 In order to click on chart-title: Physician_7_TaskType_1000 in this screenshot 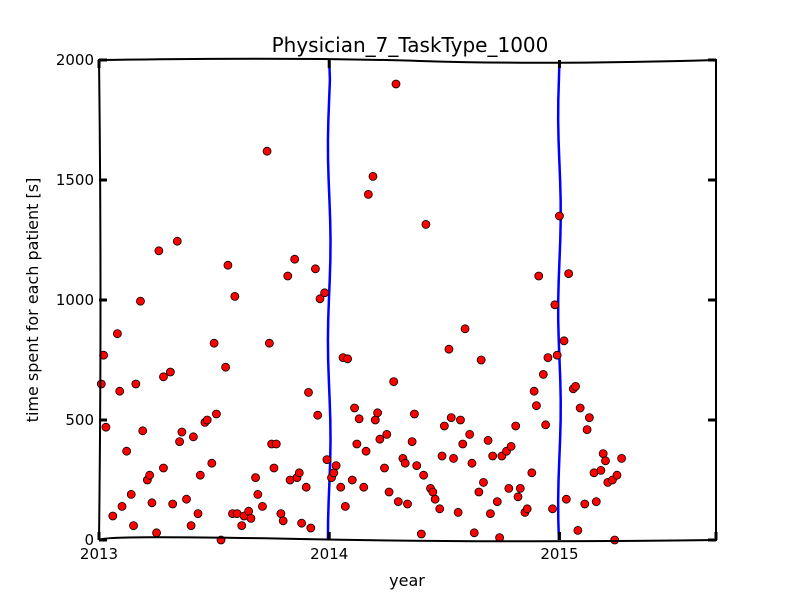, I will do `click(410, 45)`.